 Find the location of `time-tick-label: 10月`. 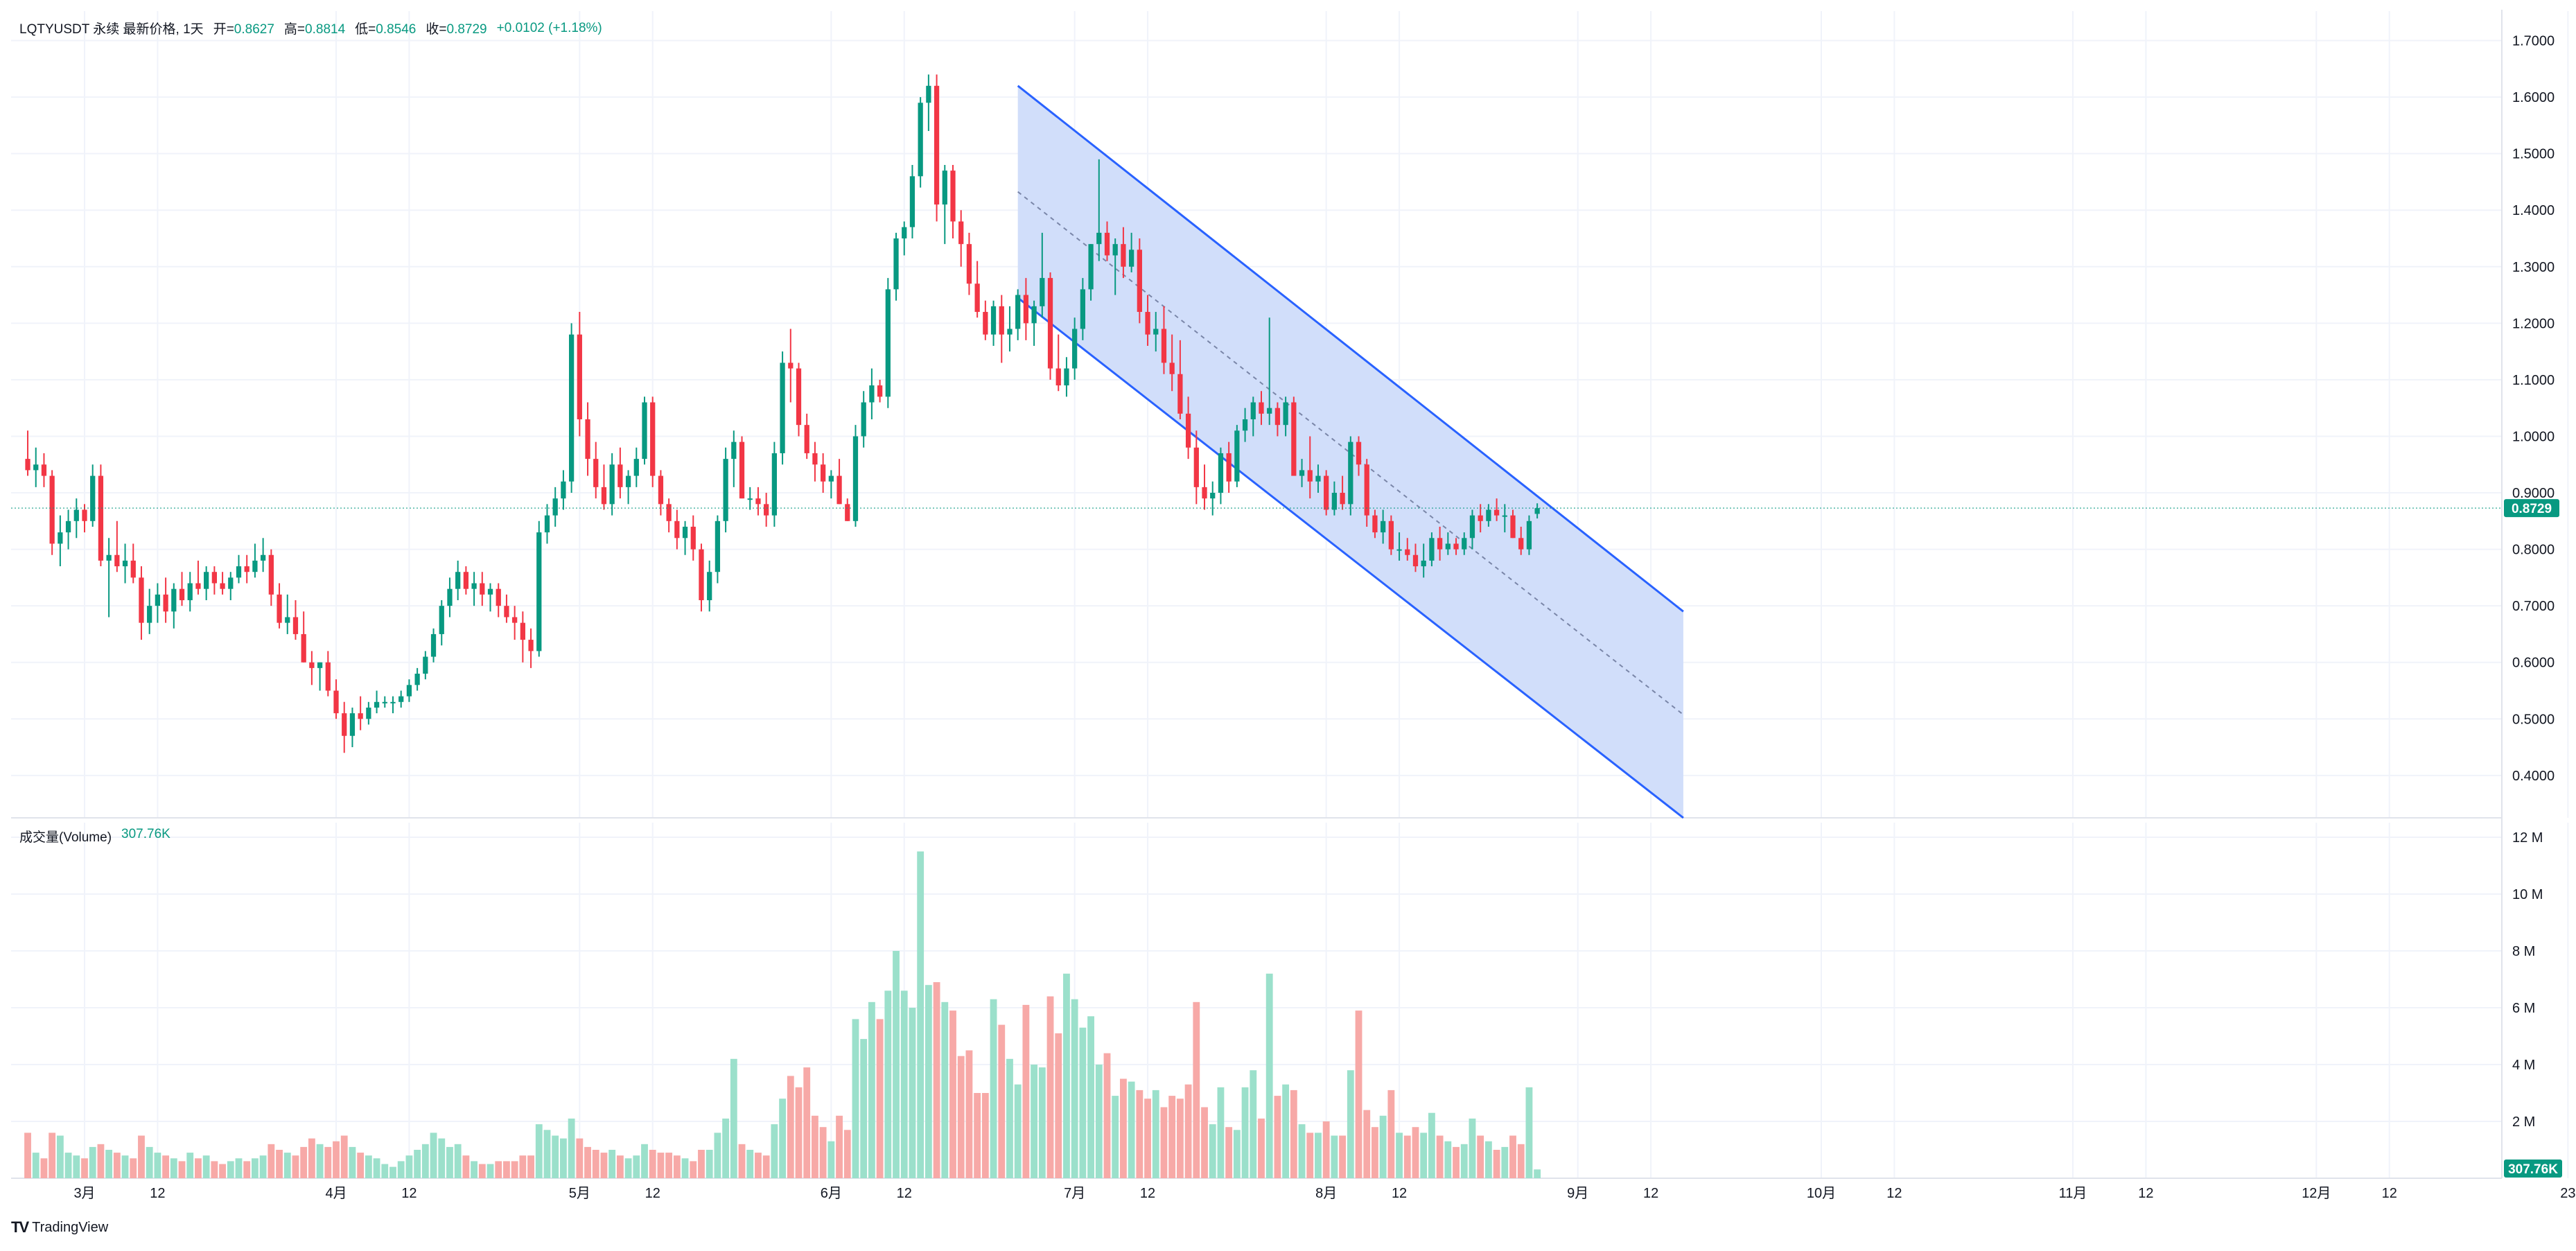

time-tick-label: 10月 is located at coordinates (1821, 1193).